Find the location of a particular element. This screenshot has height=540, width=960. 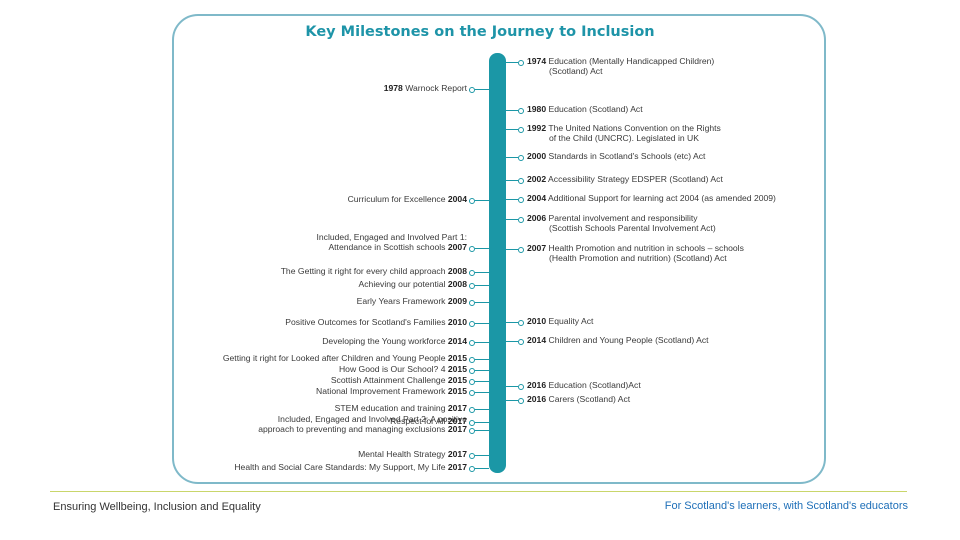

milestone-left: Achieving our potential 2008 is located at coordinates (412, 284).